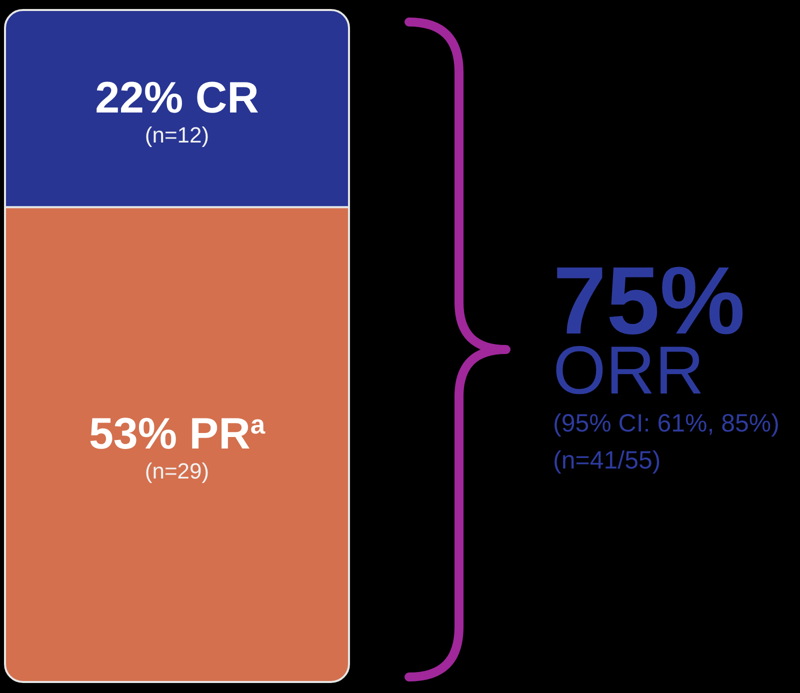  What do you see at coordinates (227, 434) in the screenshot?
I see `series-label: PR$^{a}$` at bounding box center [227, 434].